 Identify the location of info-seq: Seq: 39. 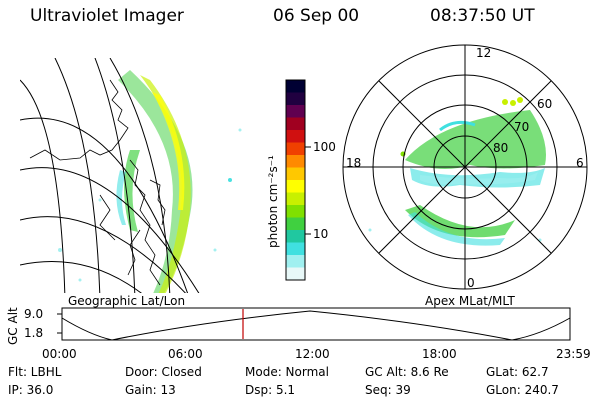
(388, 390).